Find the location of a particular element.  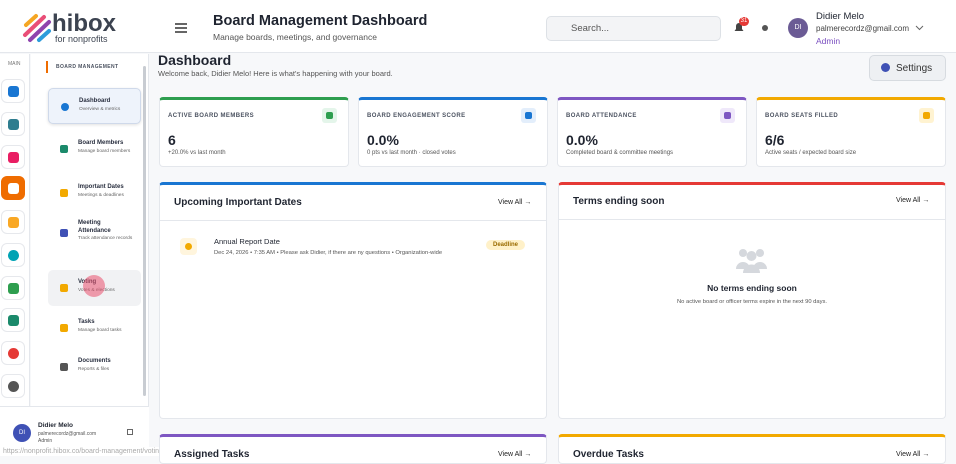

nav-title: Dashboard is located at coordinates (95, 101).